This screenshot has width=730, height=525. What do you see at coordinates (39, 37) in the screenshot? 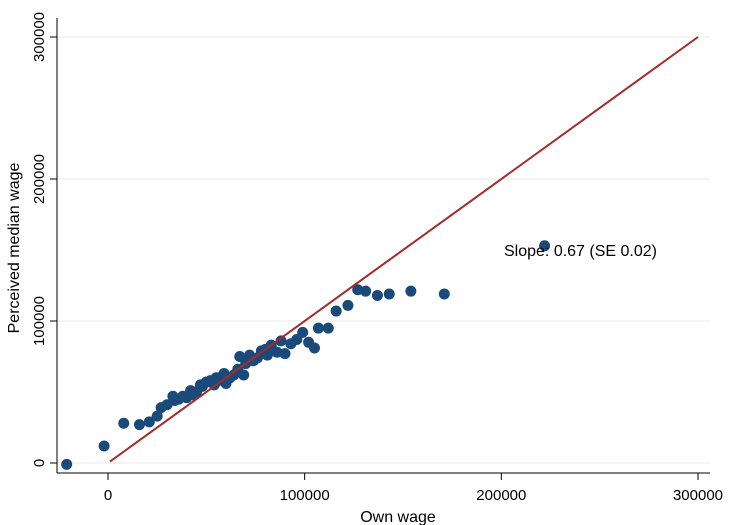
I see `y-tick-label: 300000` at bounding box center [39, 37].